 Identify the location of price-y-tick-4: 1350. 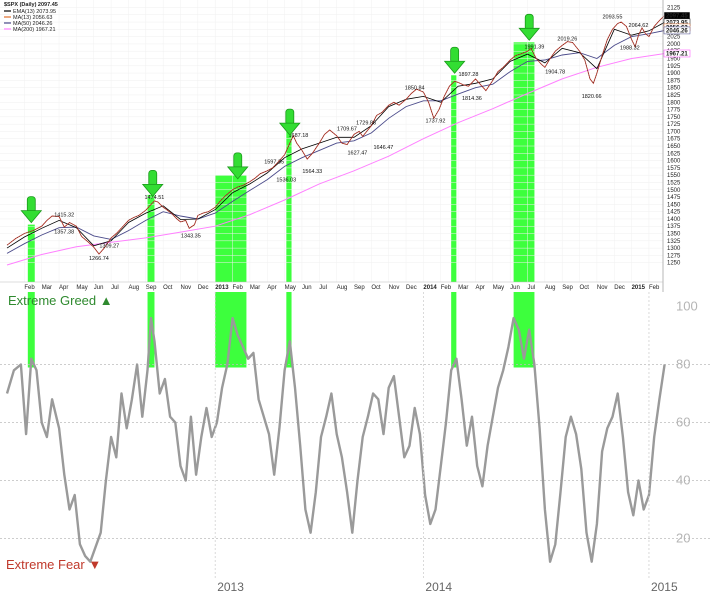
(674, 235).